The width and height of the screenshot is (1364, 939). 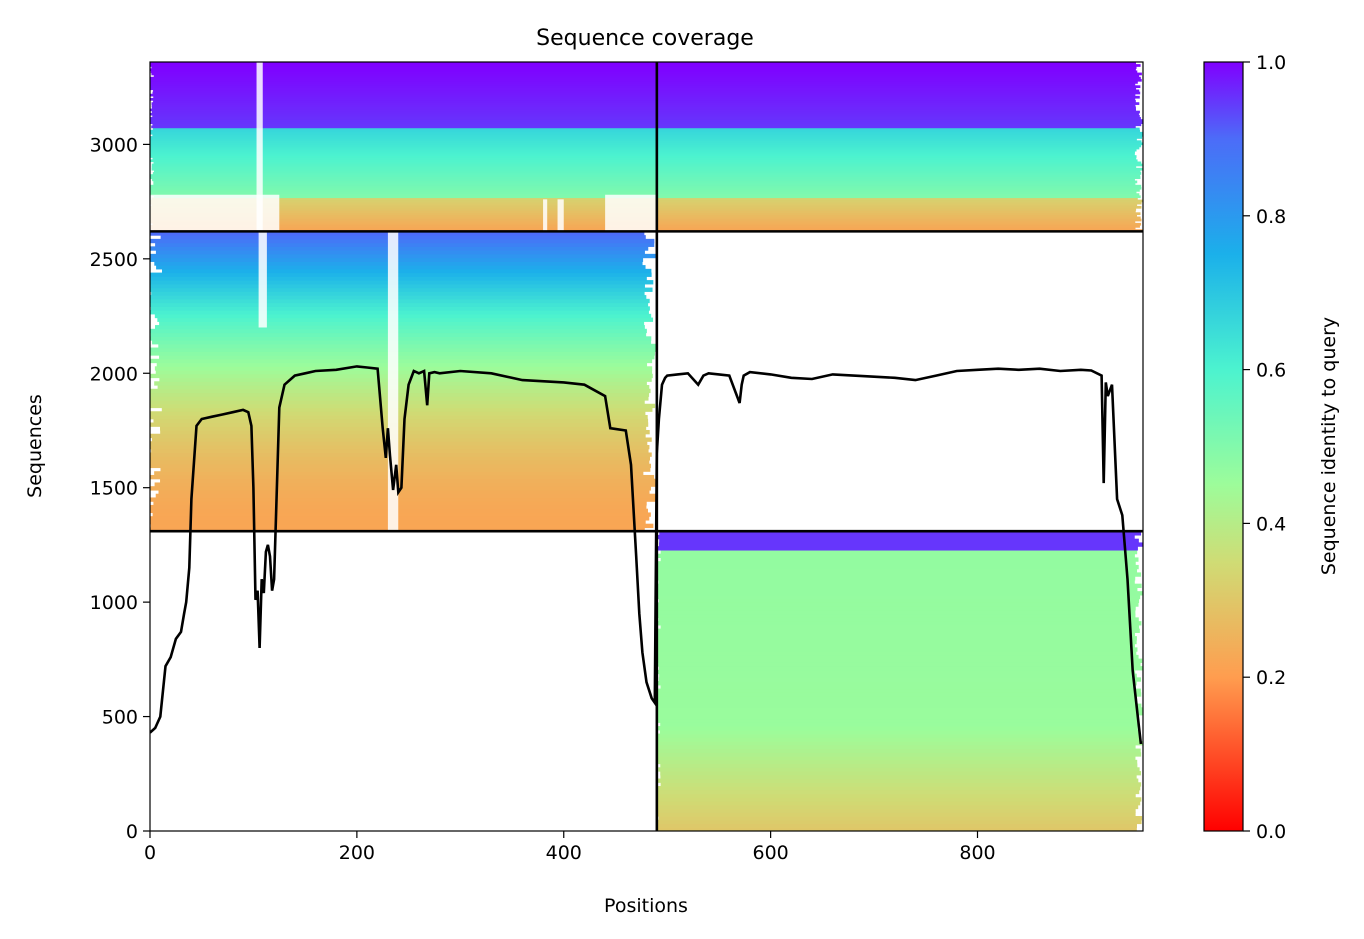 I want to click on x-axis-label: Positions, so click(x=646, y=906).